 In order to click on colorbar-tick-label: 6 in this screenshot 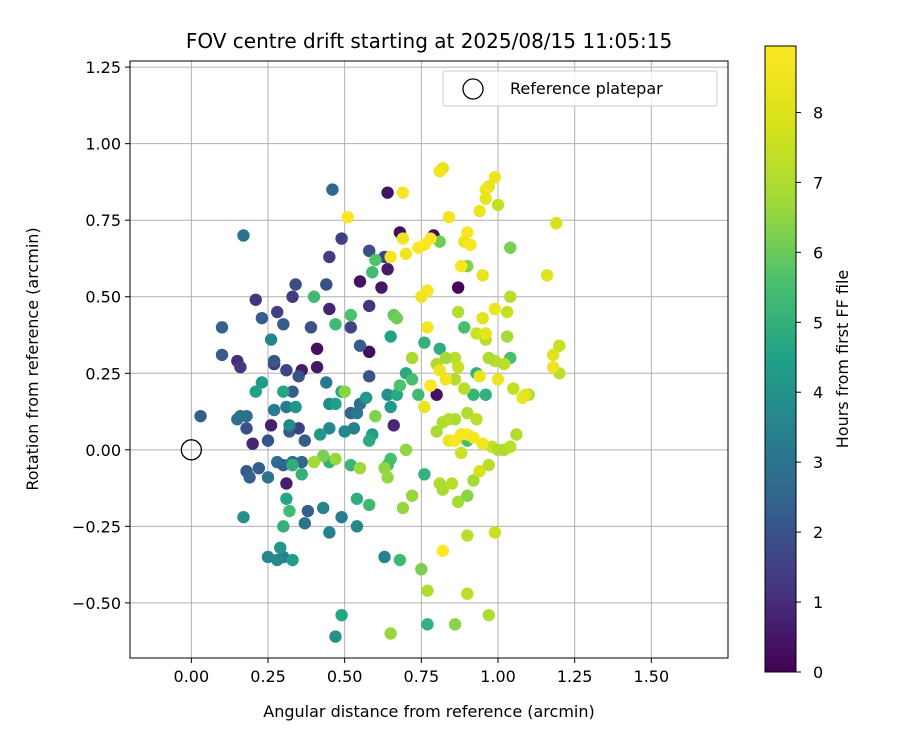, I will do `click(818, 252)`.